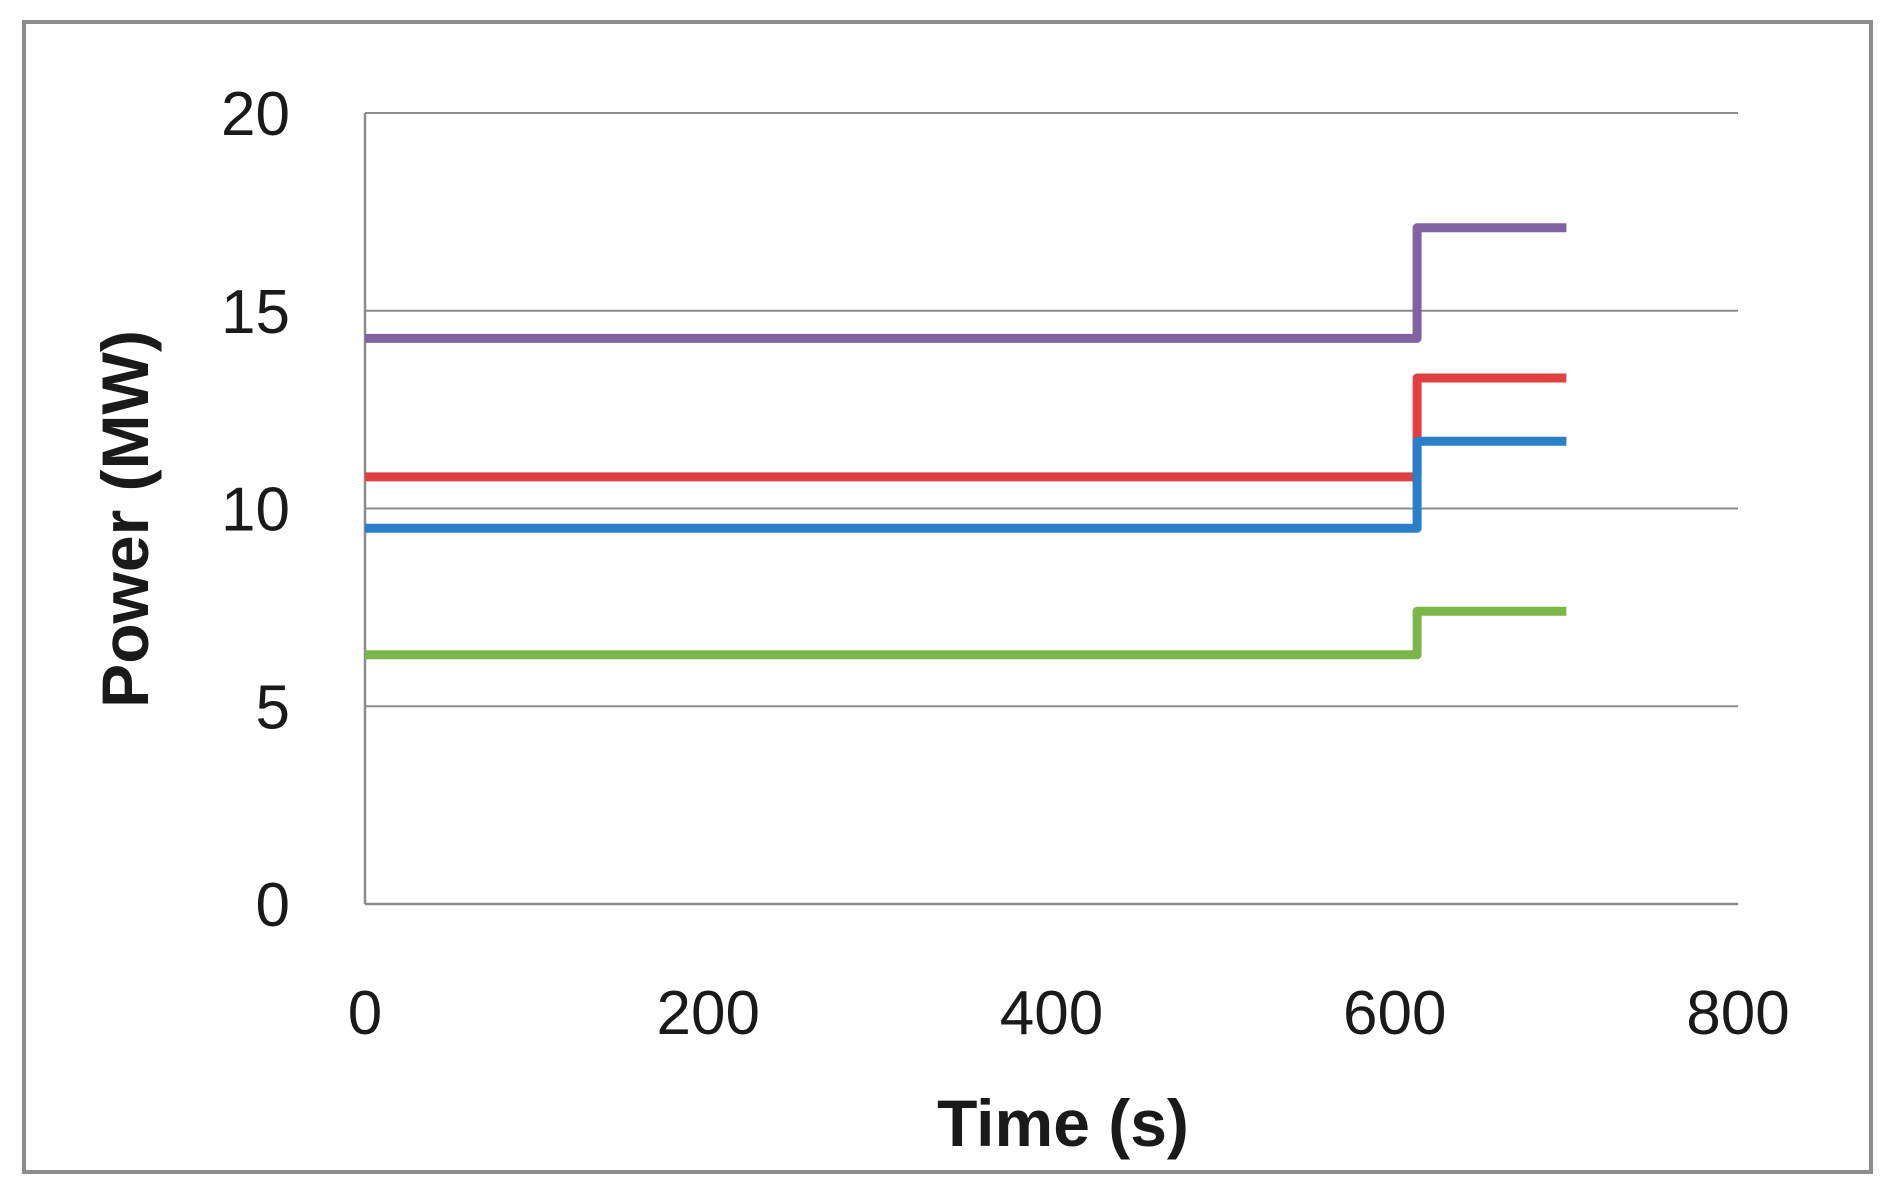  What do you see at coordinates (255, 114) in the screenshot?
I see `y-tick-label: 20` at bounding box center [255, 114].